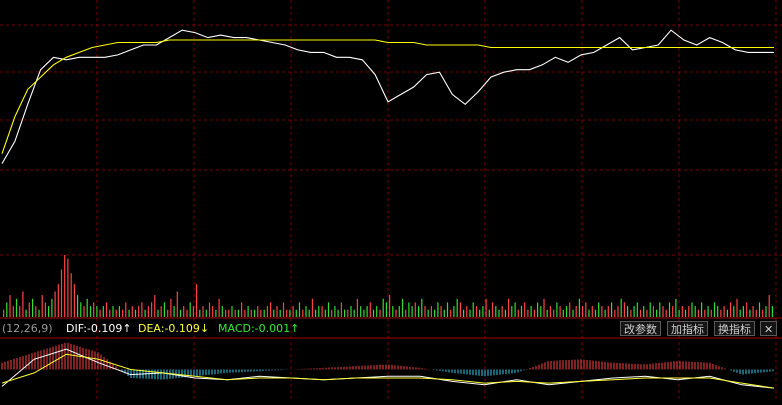  I want to click on macd-label: MACD:-0.001↑, so click(259, 328).